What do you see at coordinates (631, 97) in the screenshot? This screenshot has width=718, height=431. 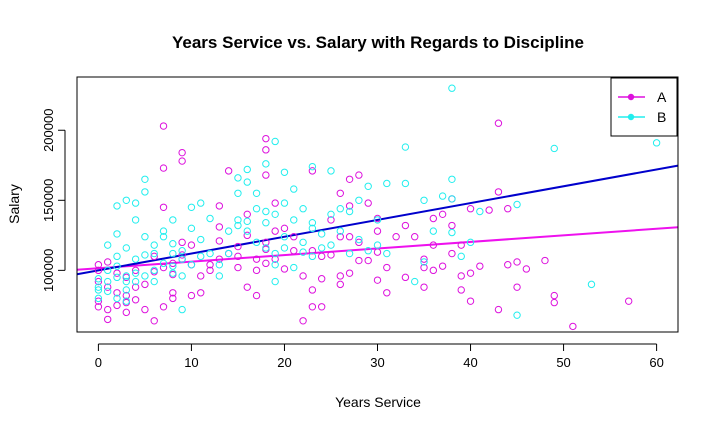 I see `legend-marker-a` at bounding box center [631, 97].